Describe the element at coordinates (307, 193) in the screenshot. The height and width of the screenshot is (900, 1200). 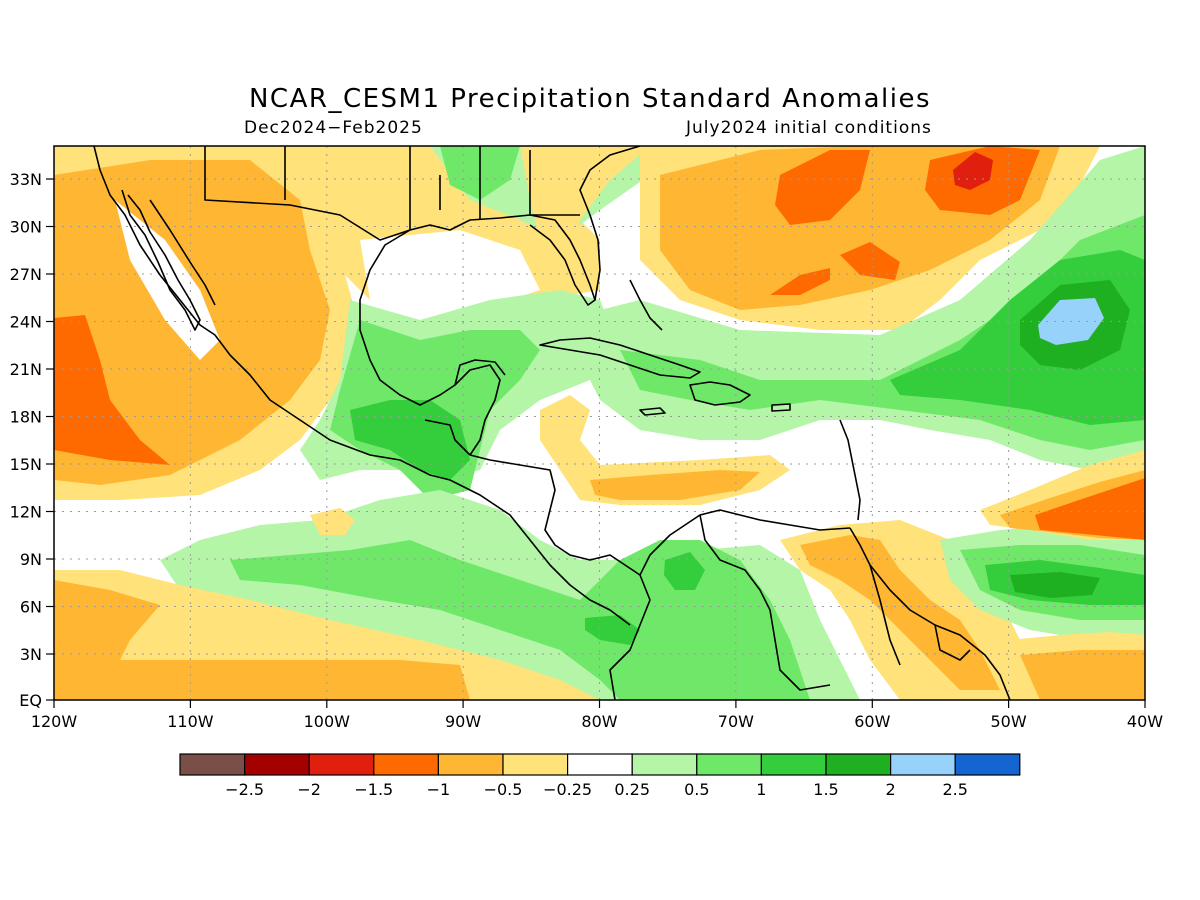
I see `us-mexico-border` at that location.